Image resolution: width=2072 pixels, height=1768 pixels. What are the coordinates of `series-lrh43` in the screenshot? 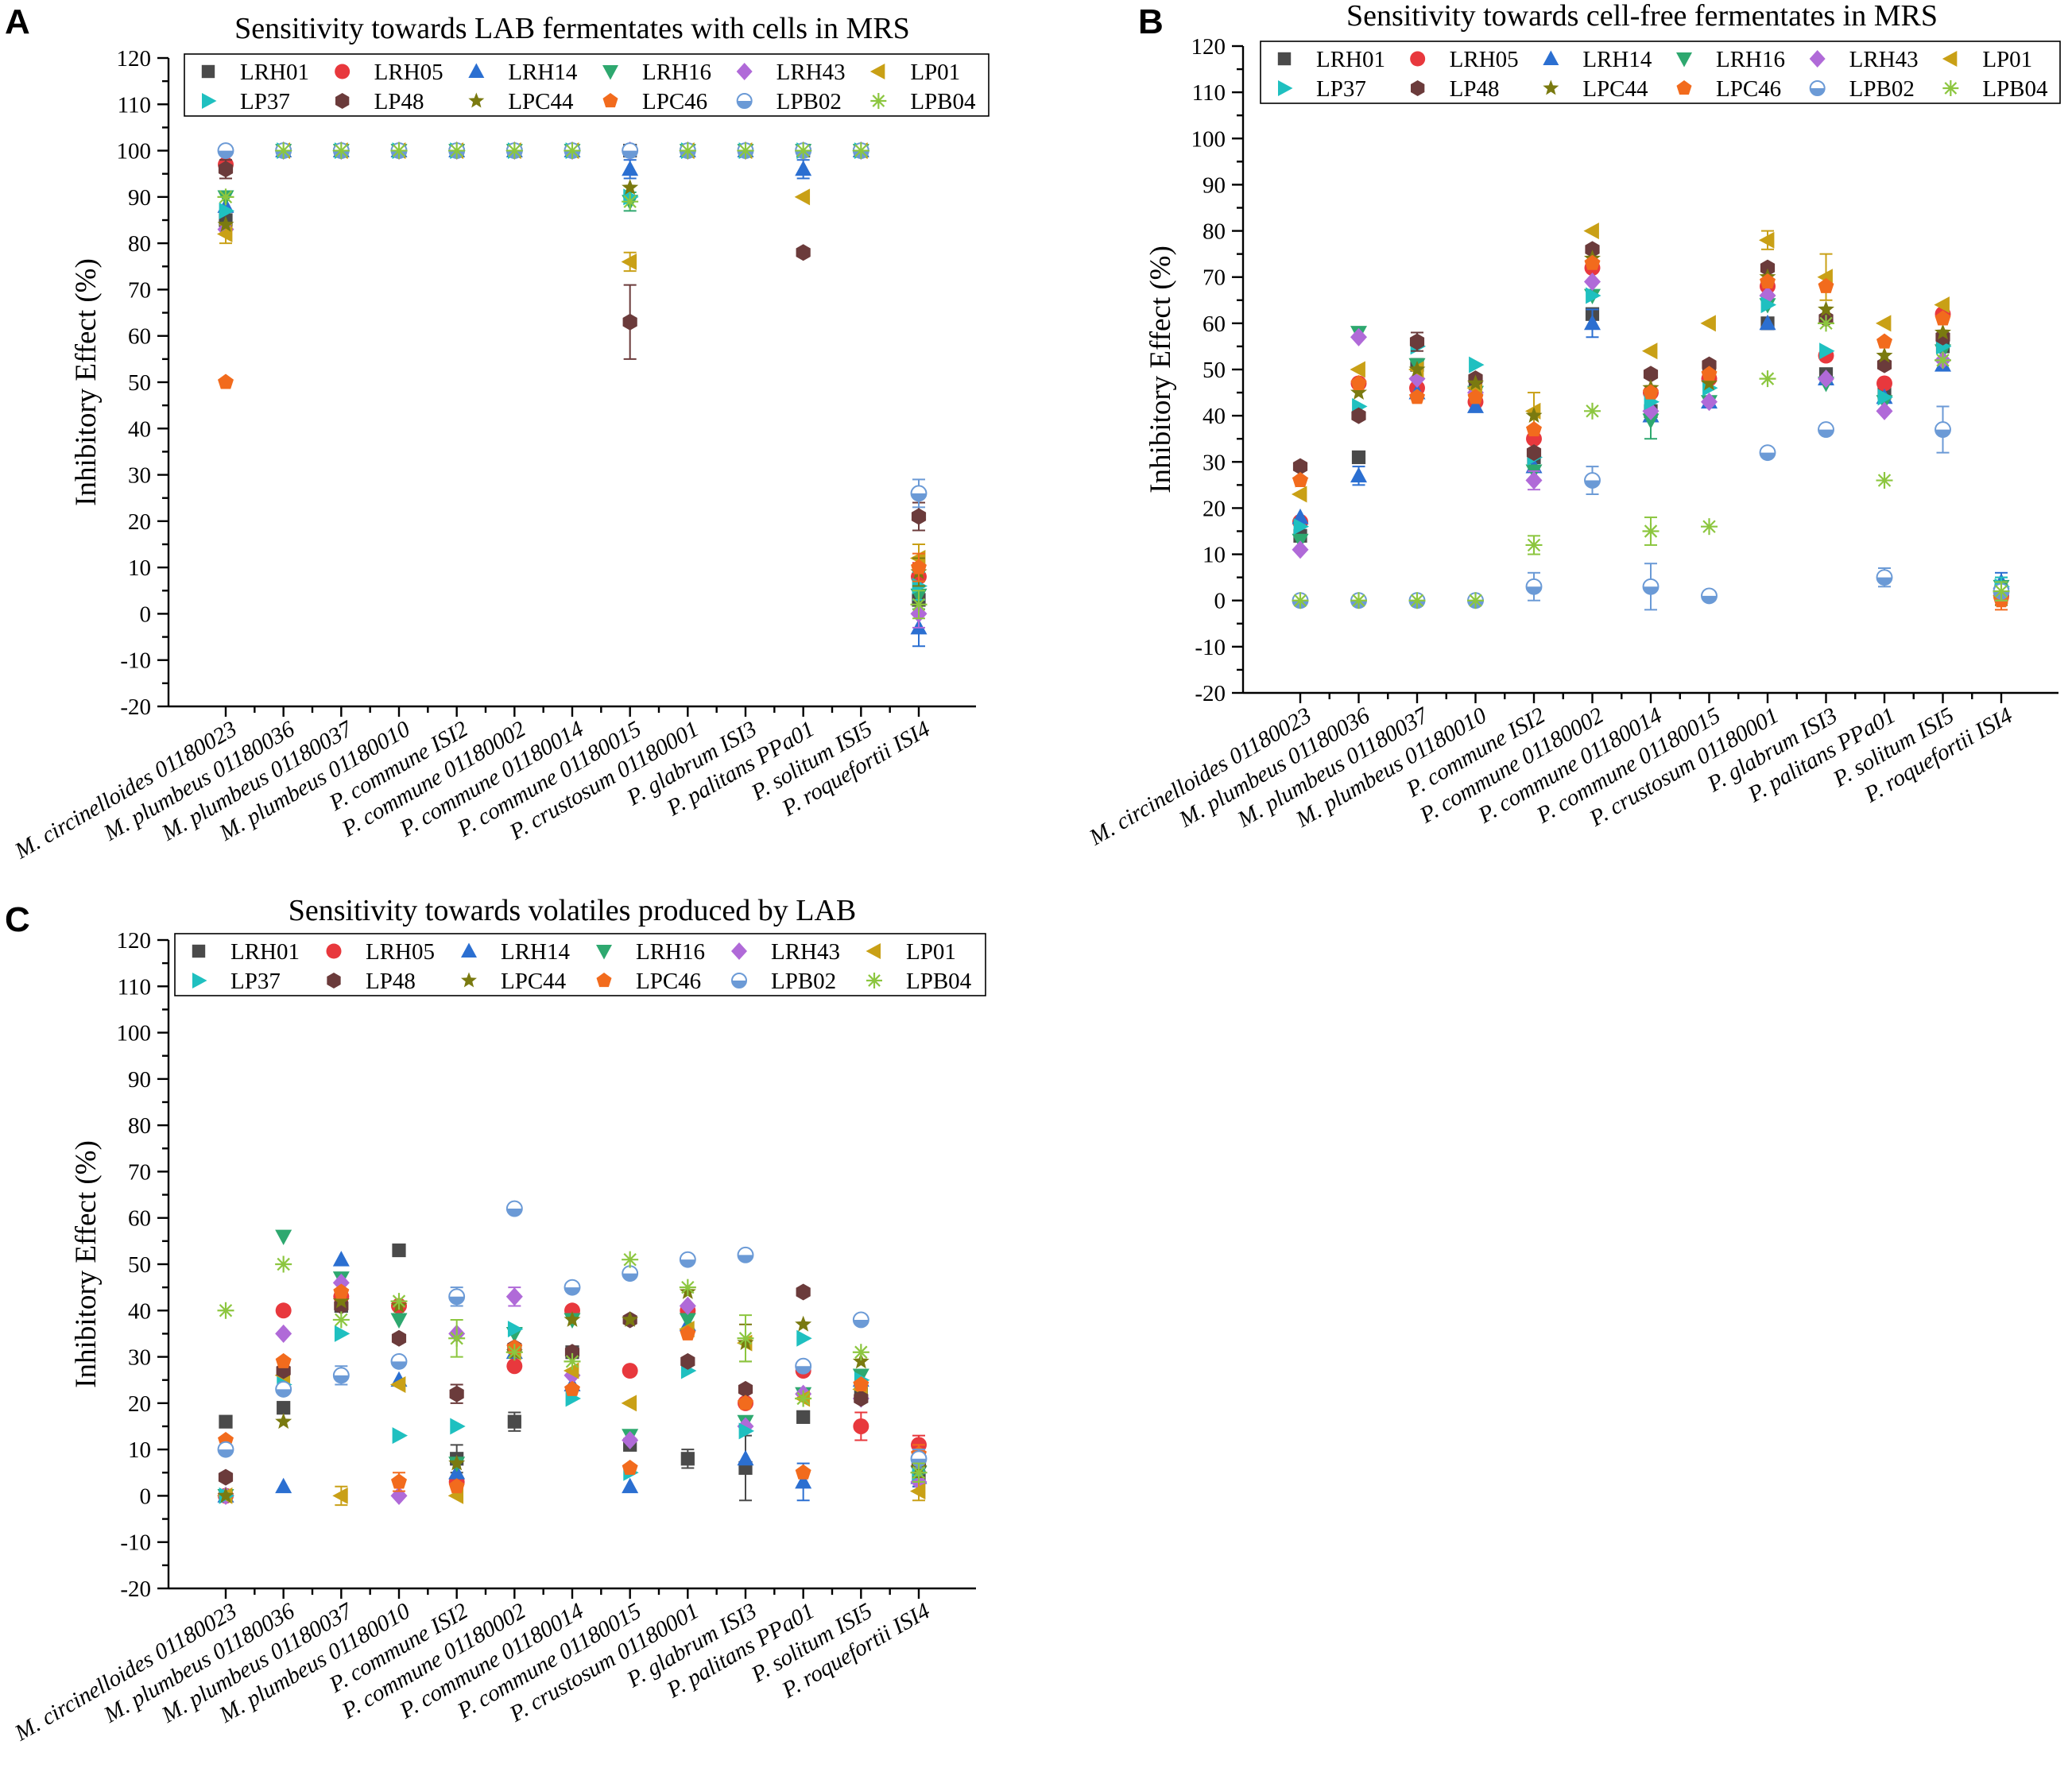 It's located at (572, 385).